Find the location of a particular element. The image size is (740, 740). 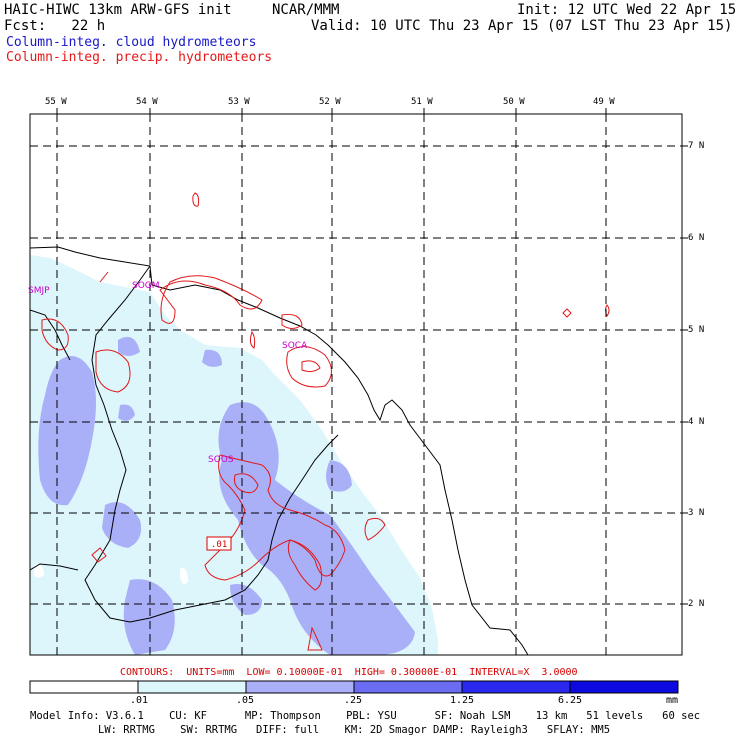

model-title: HAIC-HIWC 13km ARW-GFS init is located at coordinates (118, 10).